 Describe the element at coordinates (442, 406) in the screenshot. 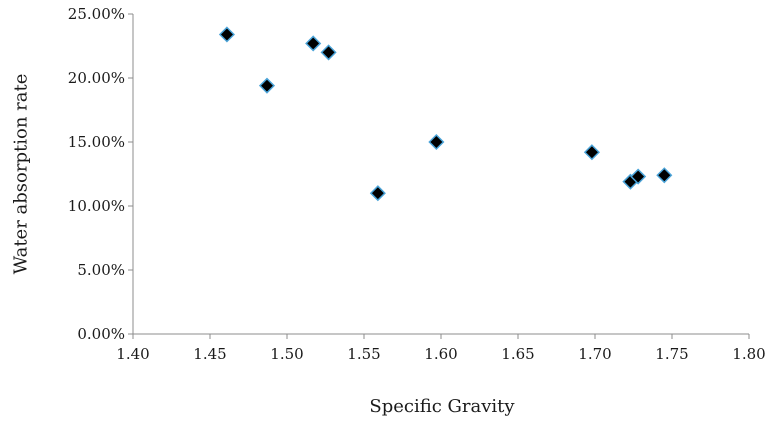

I see `x-axis-title: Specific Gravity` at that location.